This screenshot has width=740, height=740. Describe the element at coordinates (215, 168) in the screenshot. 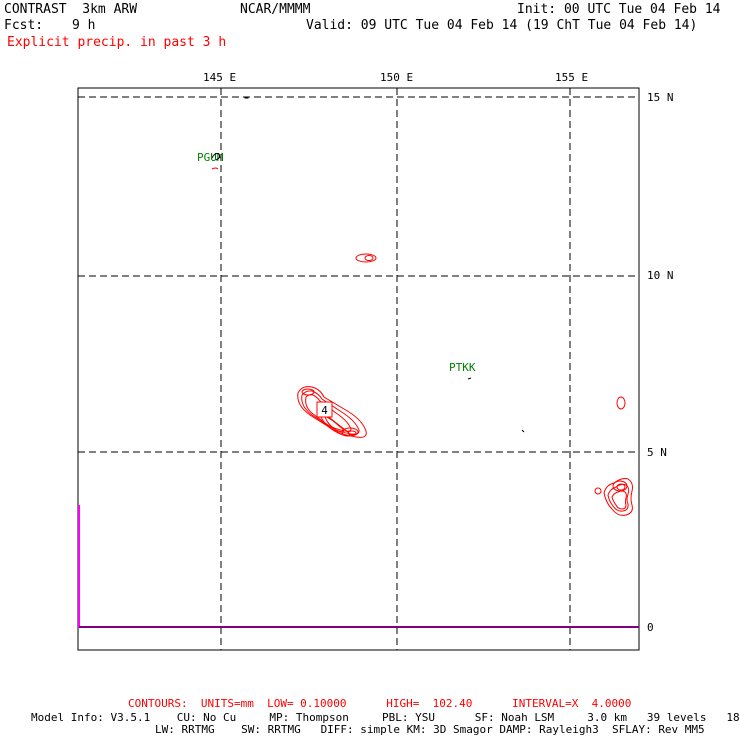

I see `contour-guam` at that location.